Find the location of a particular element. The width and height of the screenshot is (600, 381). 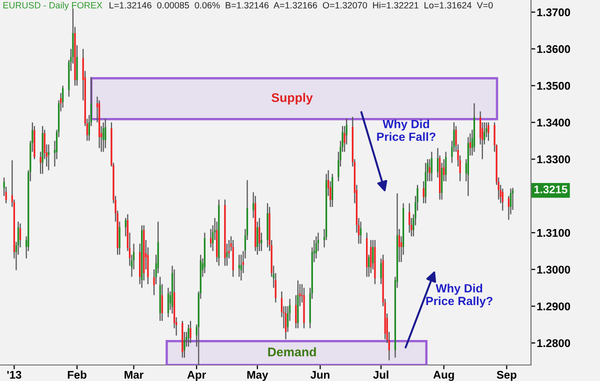

x-tick-label: Aug is located at coordinates (443, 375).